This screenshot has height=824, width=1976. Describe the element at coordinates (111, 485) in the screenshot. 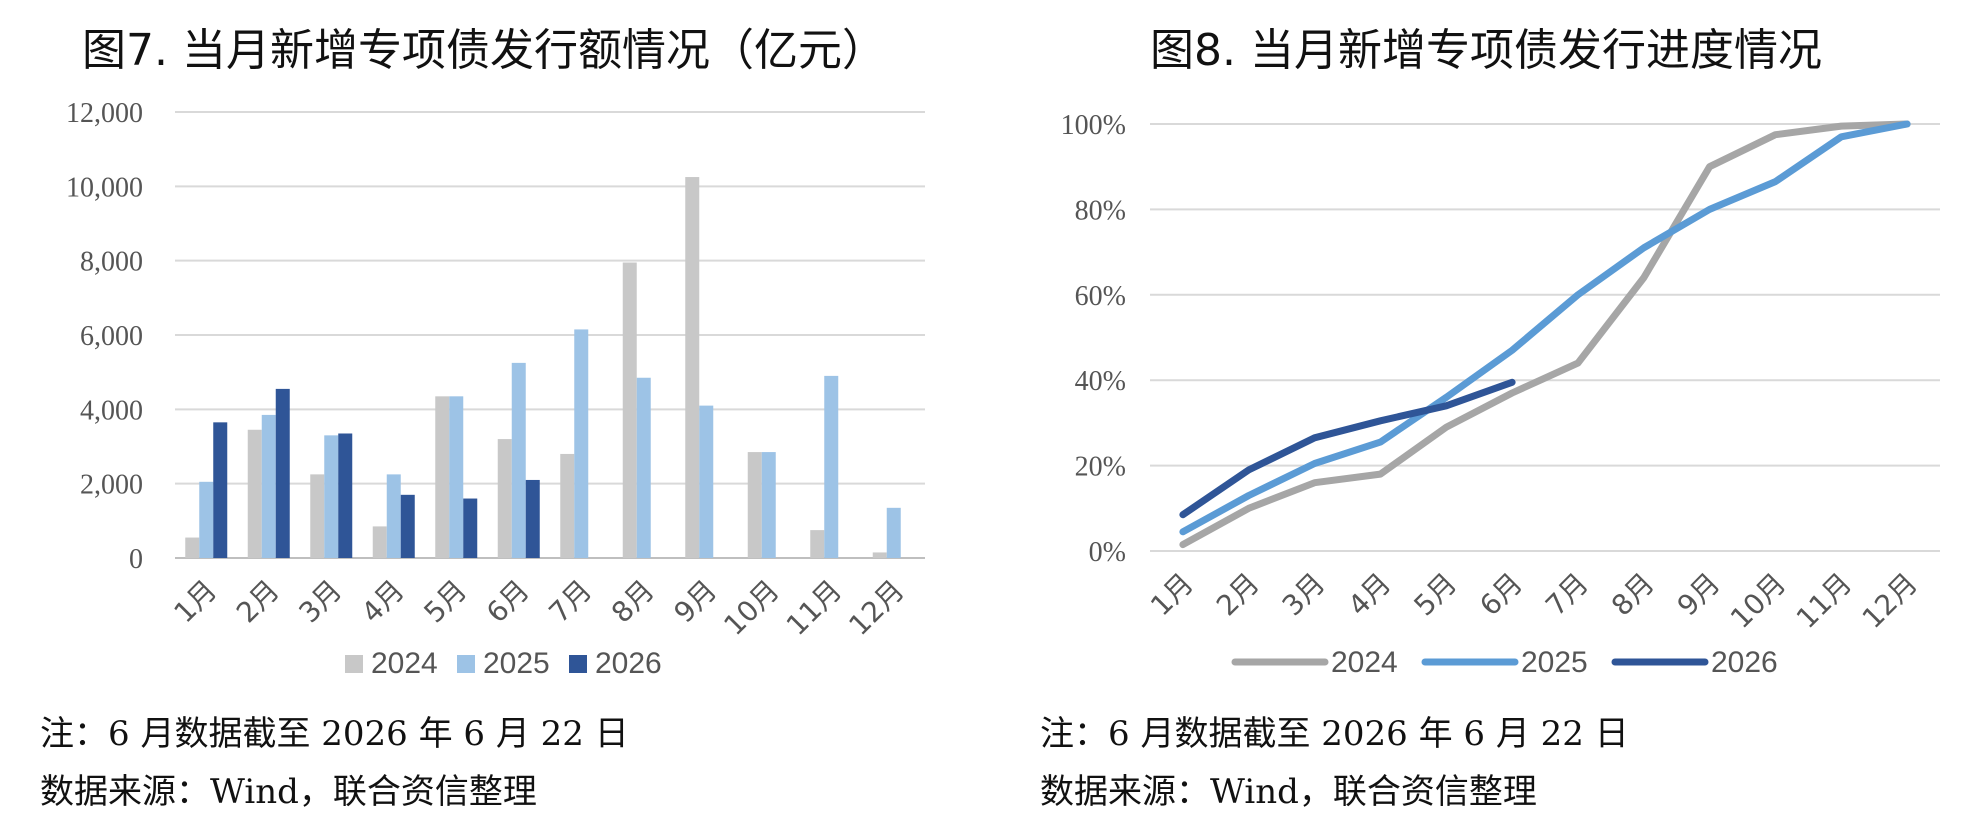

I see `y-tick-label: 2,000` at that location.